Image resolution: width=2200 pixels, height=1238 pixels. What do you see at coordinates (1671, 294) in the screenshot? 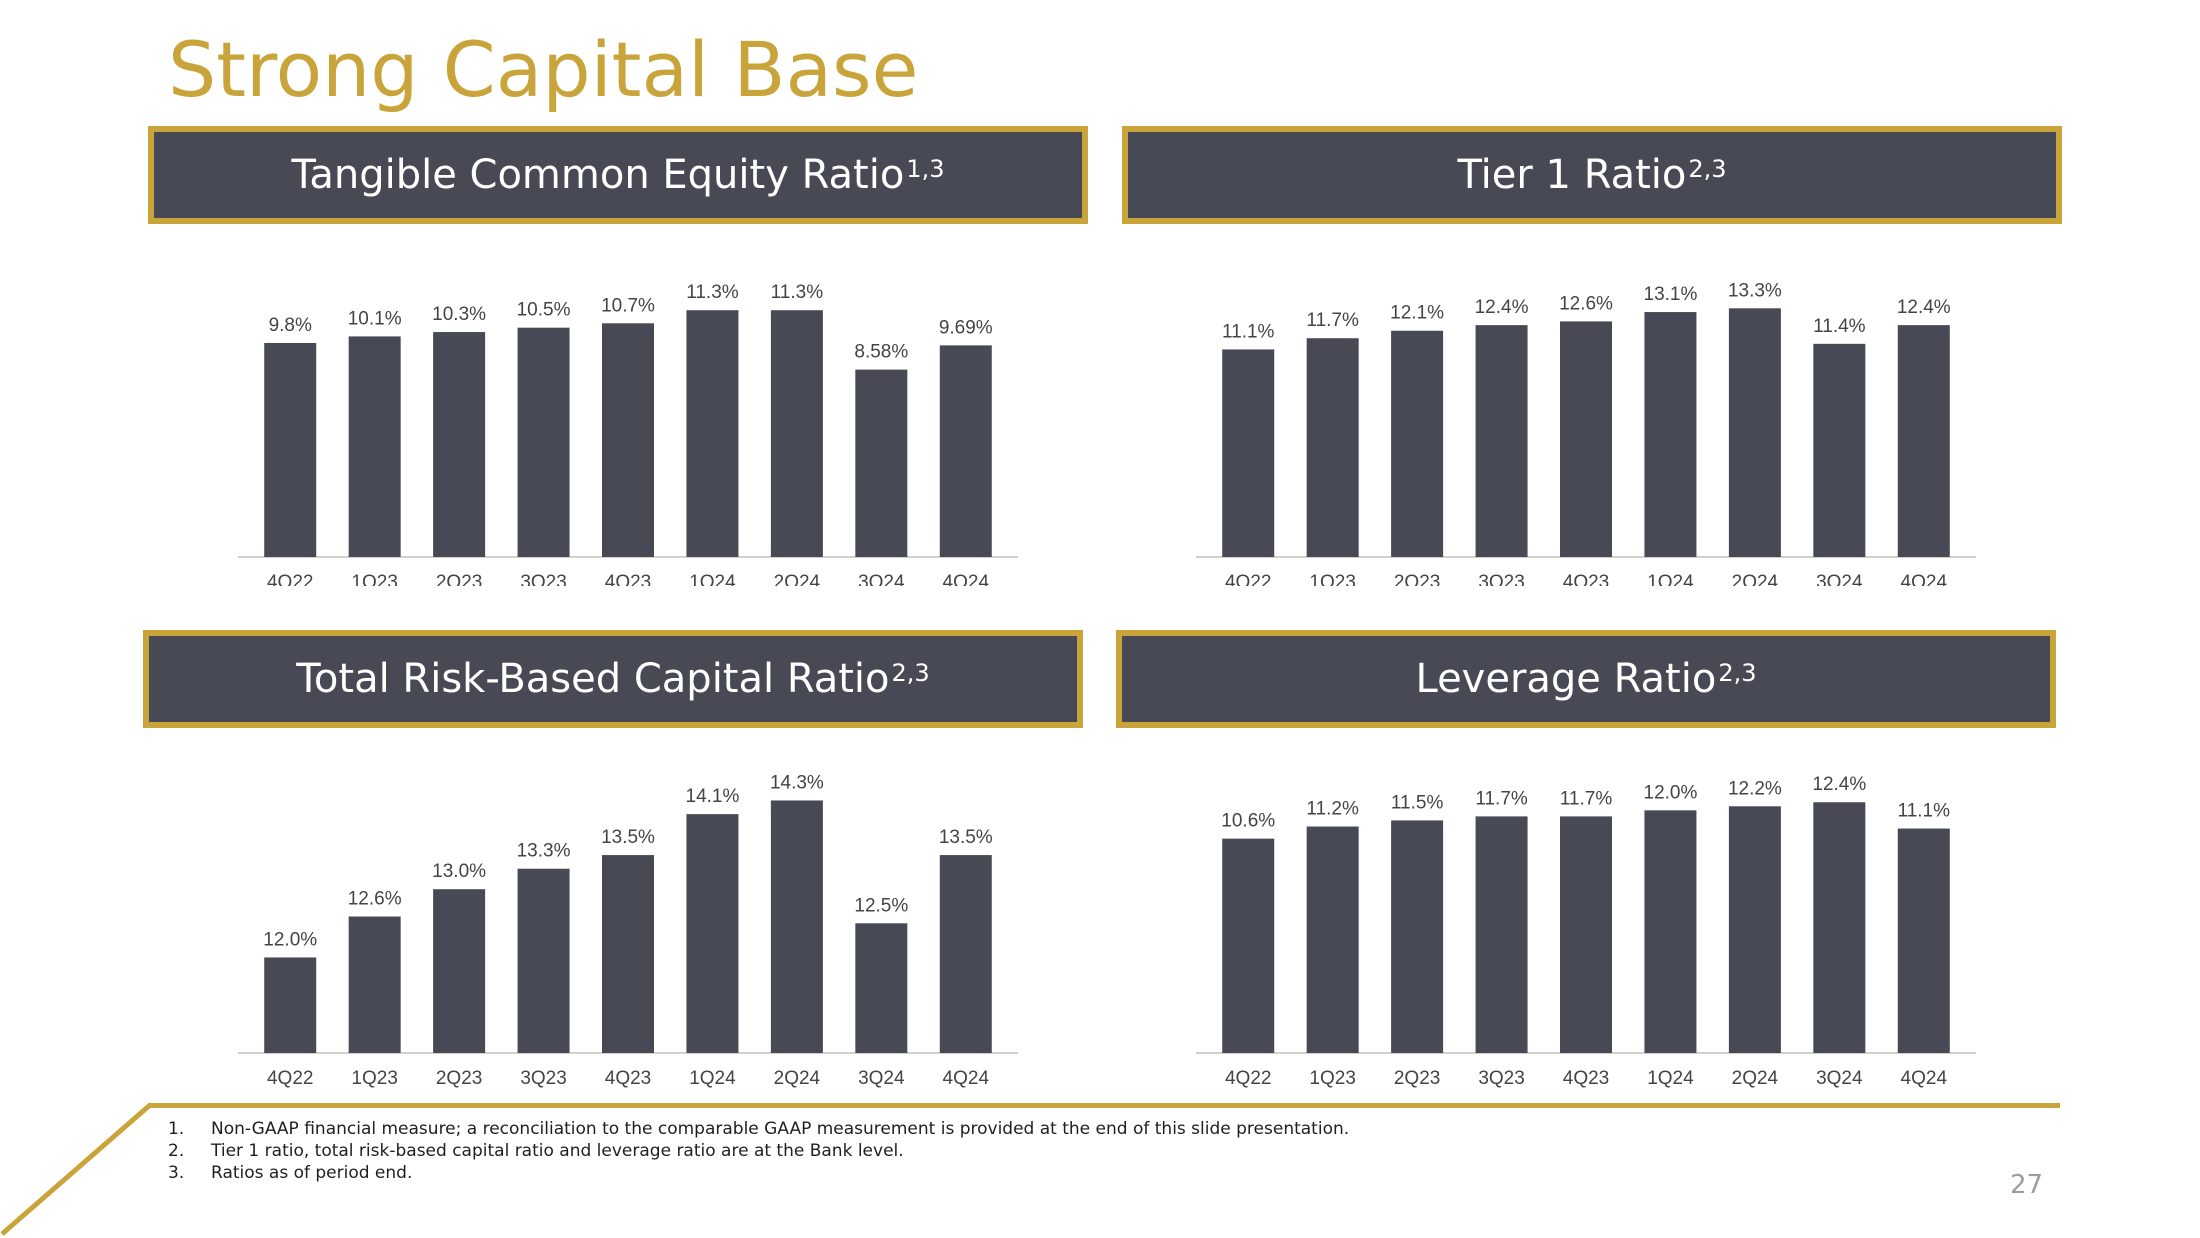
I see `data-label-1q24: 13.1%` at bounding box center [1671, 294].